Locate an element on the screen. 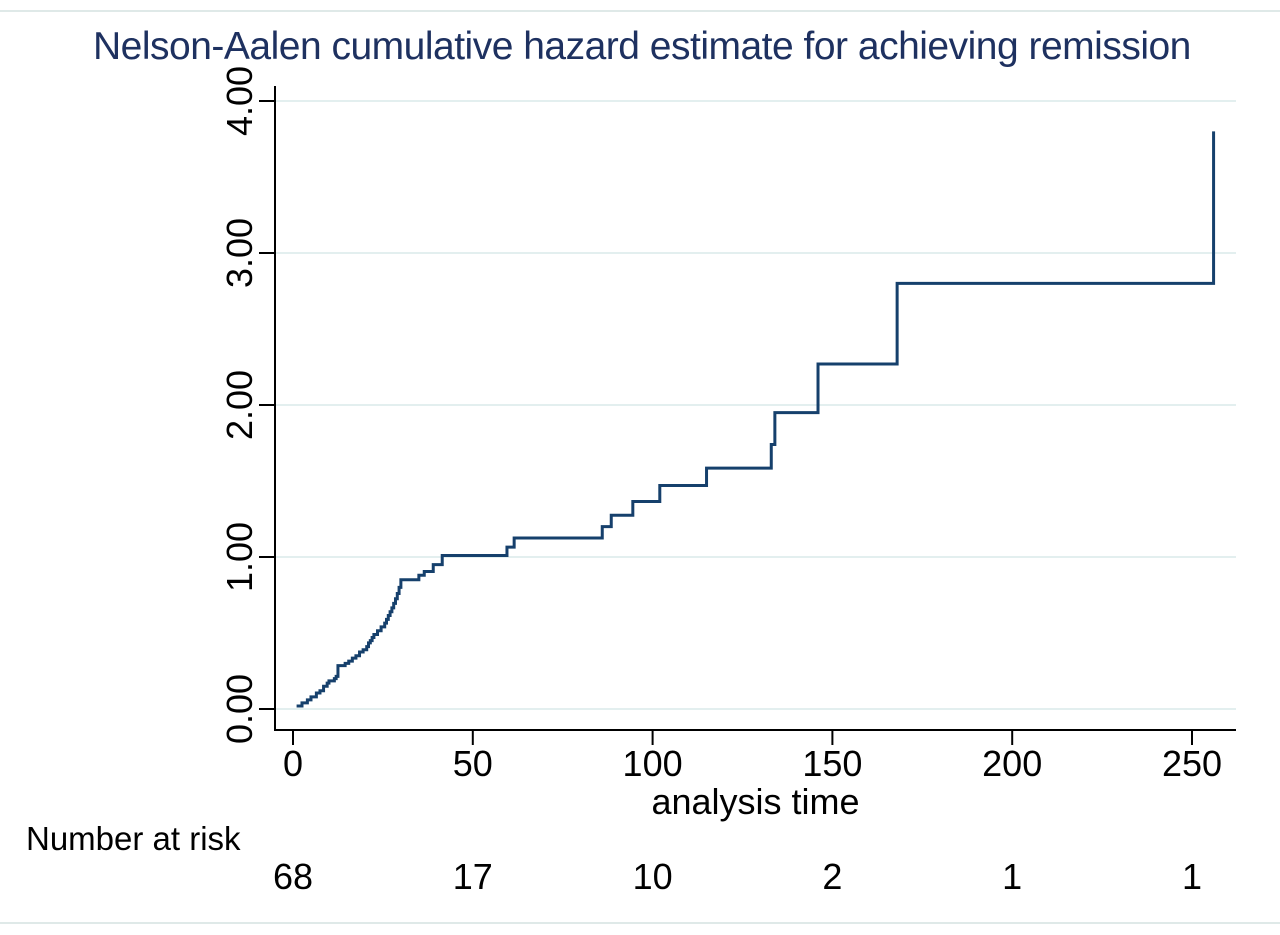  x-tick-label: 250 is located at coordinates (1192, 763).